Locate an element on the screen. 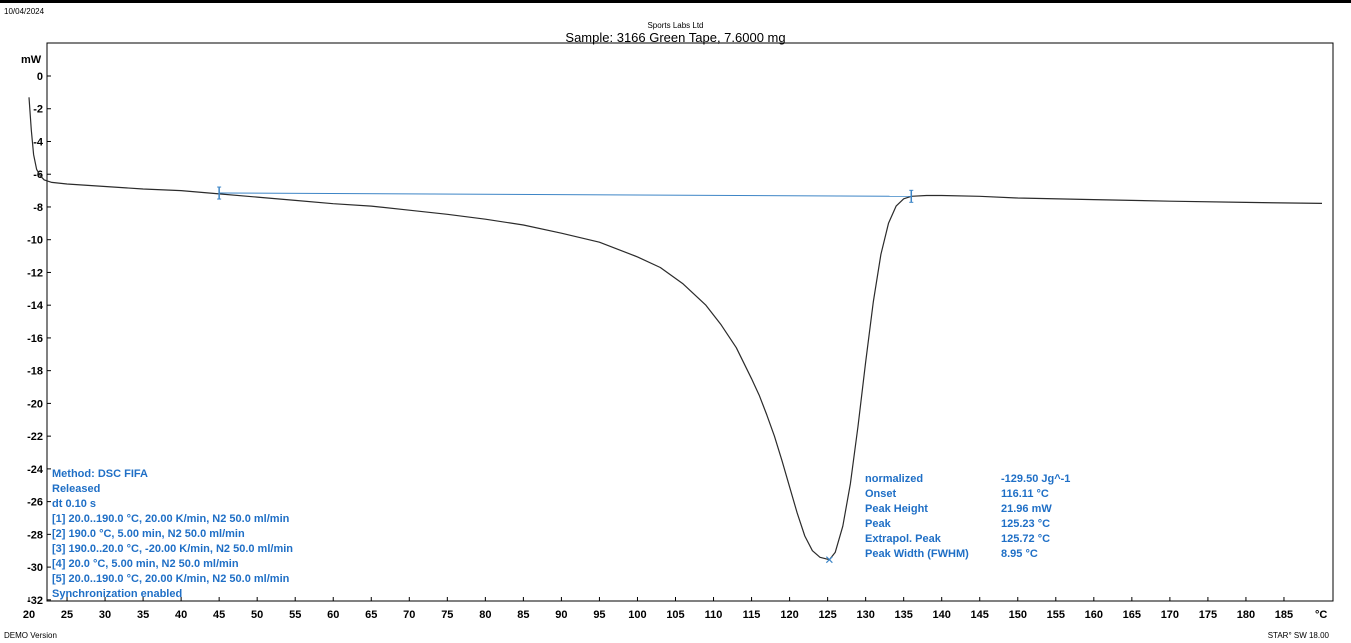  x-tick-label: 30 is located at coordinates (105, 615).